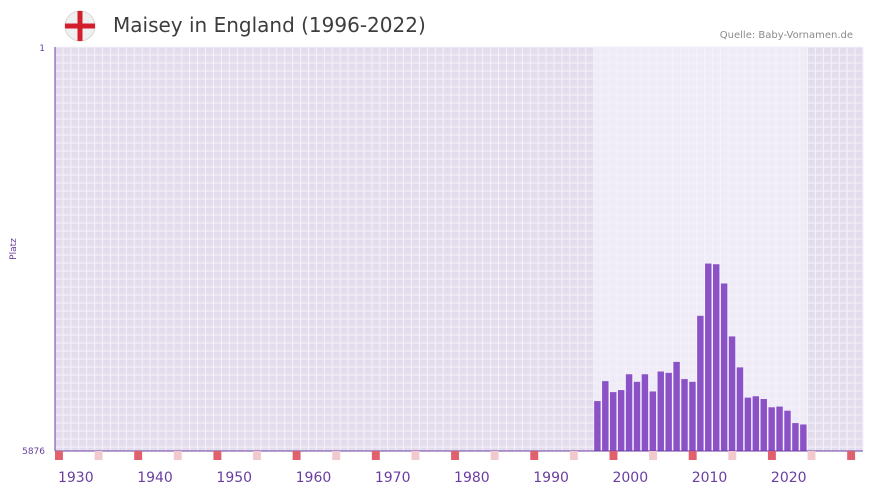 The image size is (873, 492). Describe the element at coordinates (42, 49) in the screenshot. I see `y-tick-top: 1` at that location.